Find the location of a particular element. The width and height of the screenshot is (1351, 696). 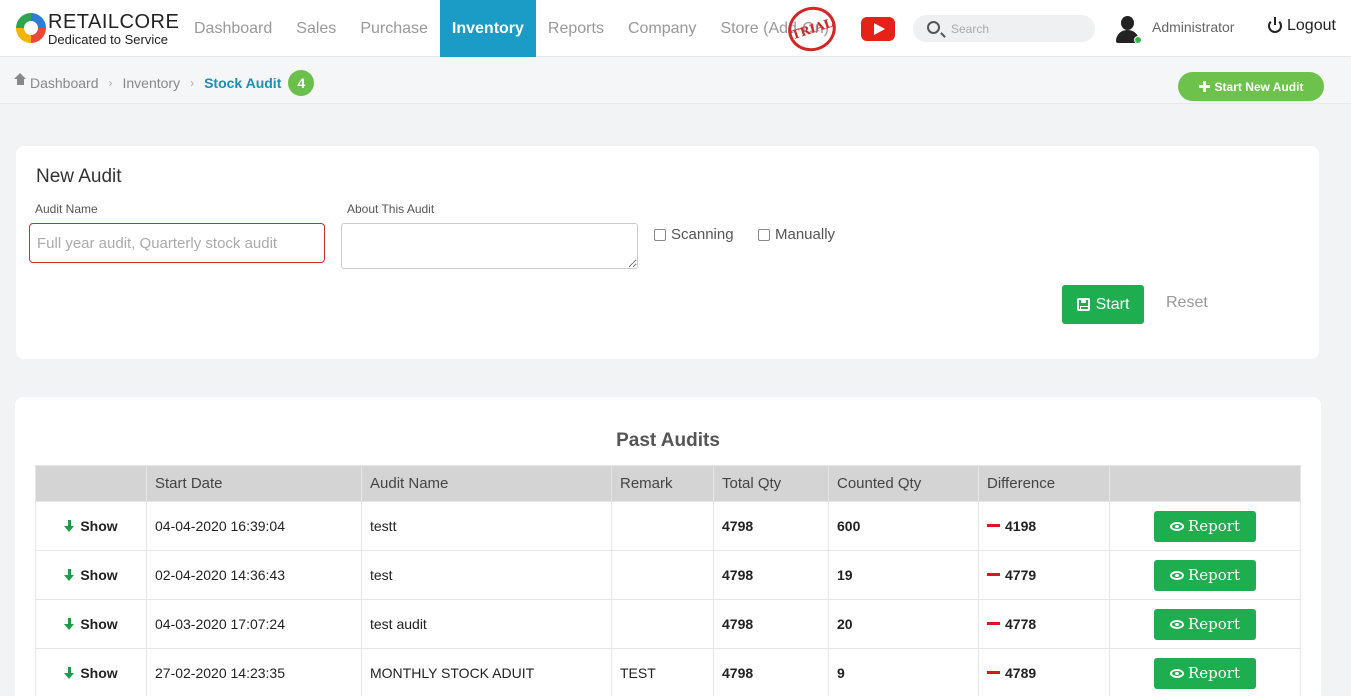

difference-cell: 4779 is located at coordinates (1044, 575).